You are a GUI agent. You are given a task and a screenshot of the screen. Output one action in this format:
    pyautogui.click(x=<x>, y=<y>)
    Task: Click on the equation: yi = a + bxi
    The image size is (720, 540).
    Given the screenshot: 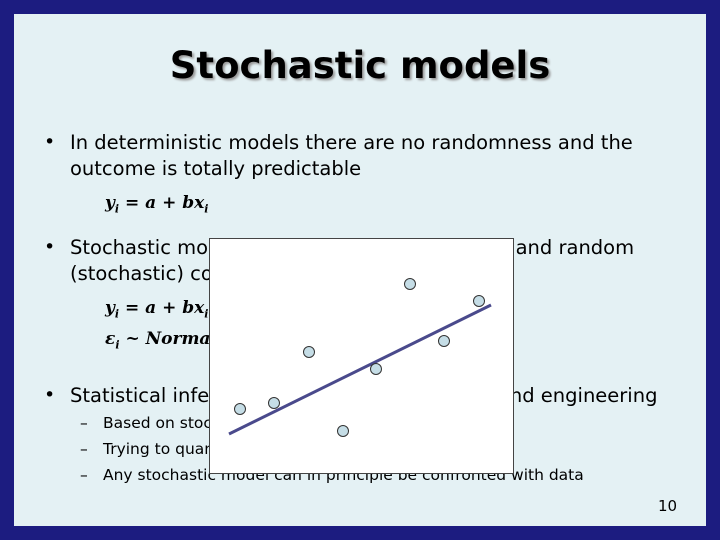 What is the action you would take?
    pyautogui.click(x=156, y=204)
    